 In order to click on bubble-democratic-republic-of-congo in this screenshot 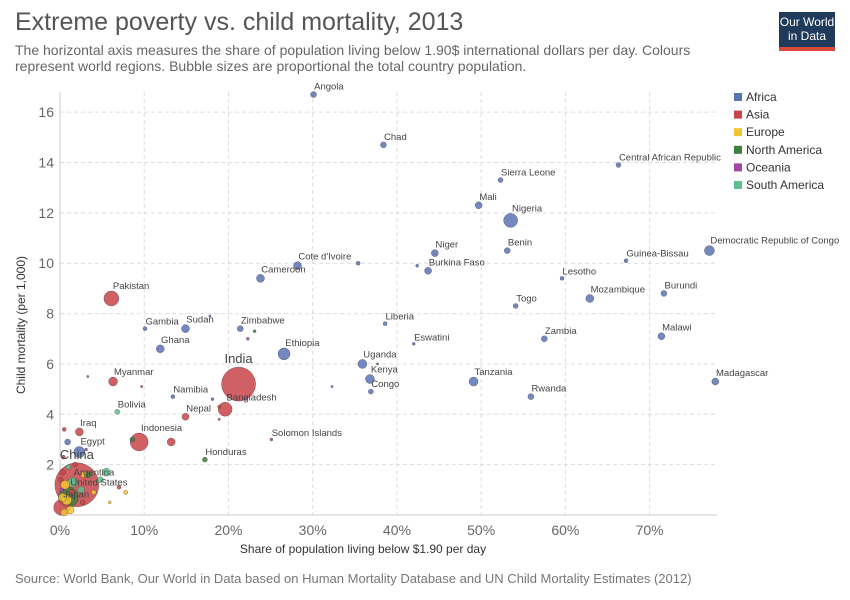, I will do `click(709, 250)`.